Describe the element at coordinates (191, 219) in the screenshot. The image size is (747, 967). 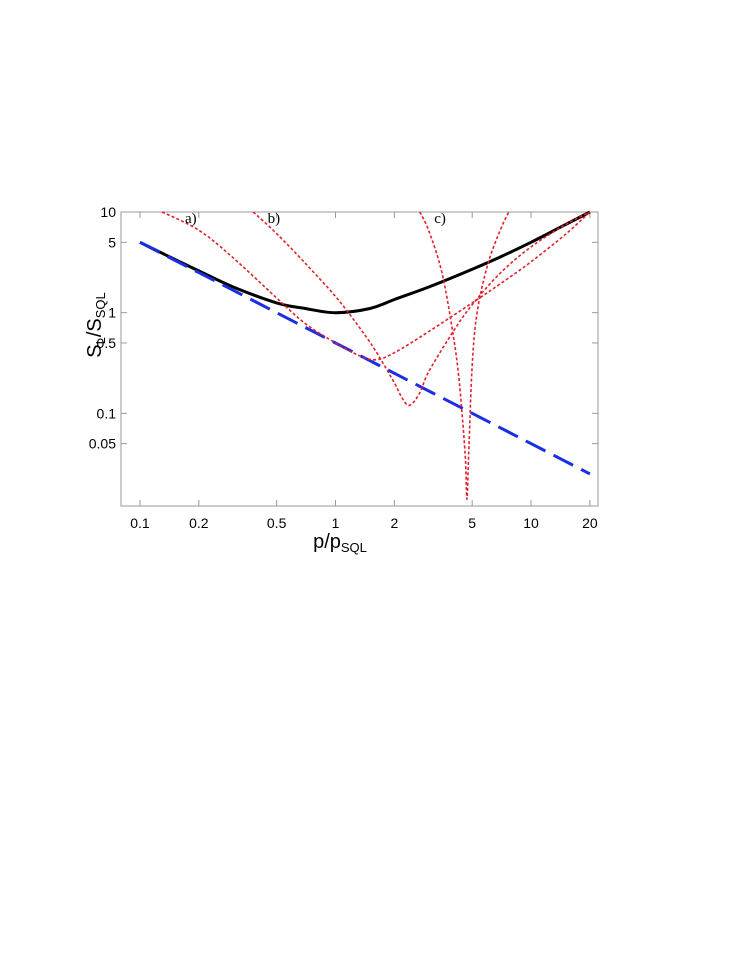
I see `curve-annotation: a)` at that location.